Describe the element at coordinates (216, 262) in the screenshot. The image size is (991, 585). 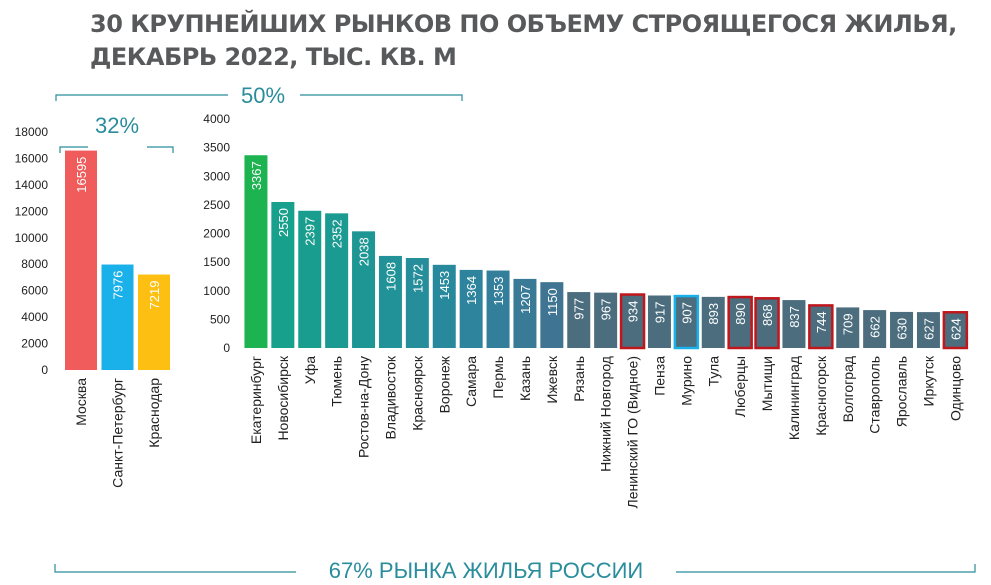
I see `y-tick-label: 1500` at that location.